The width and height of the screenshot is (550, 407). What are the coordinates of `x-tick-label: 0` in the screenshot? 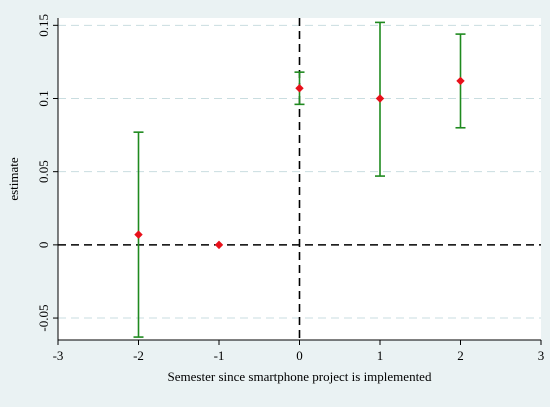 It's located at (299, 355).